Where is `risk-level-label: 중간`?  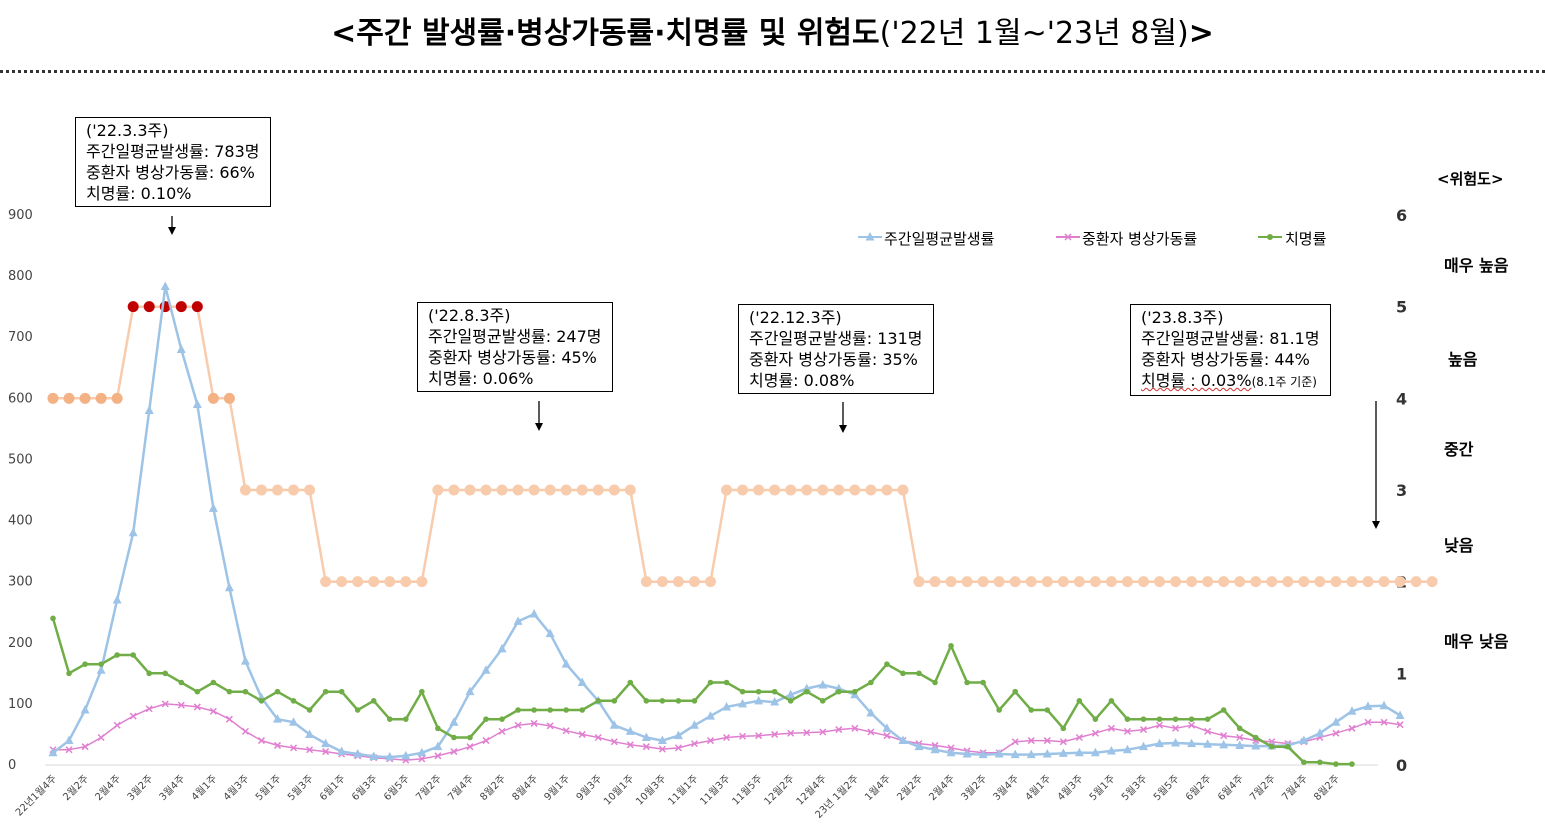 risk-level-label: 중간 is located at coordinates (1459, 449).